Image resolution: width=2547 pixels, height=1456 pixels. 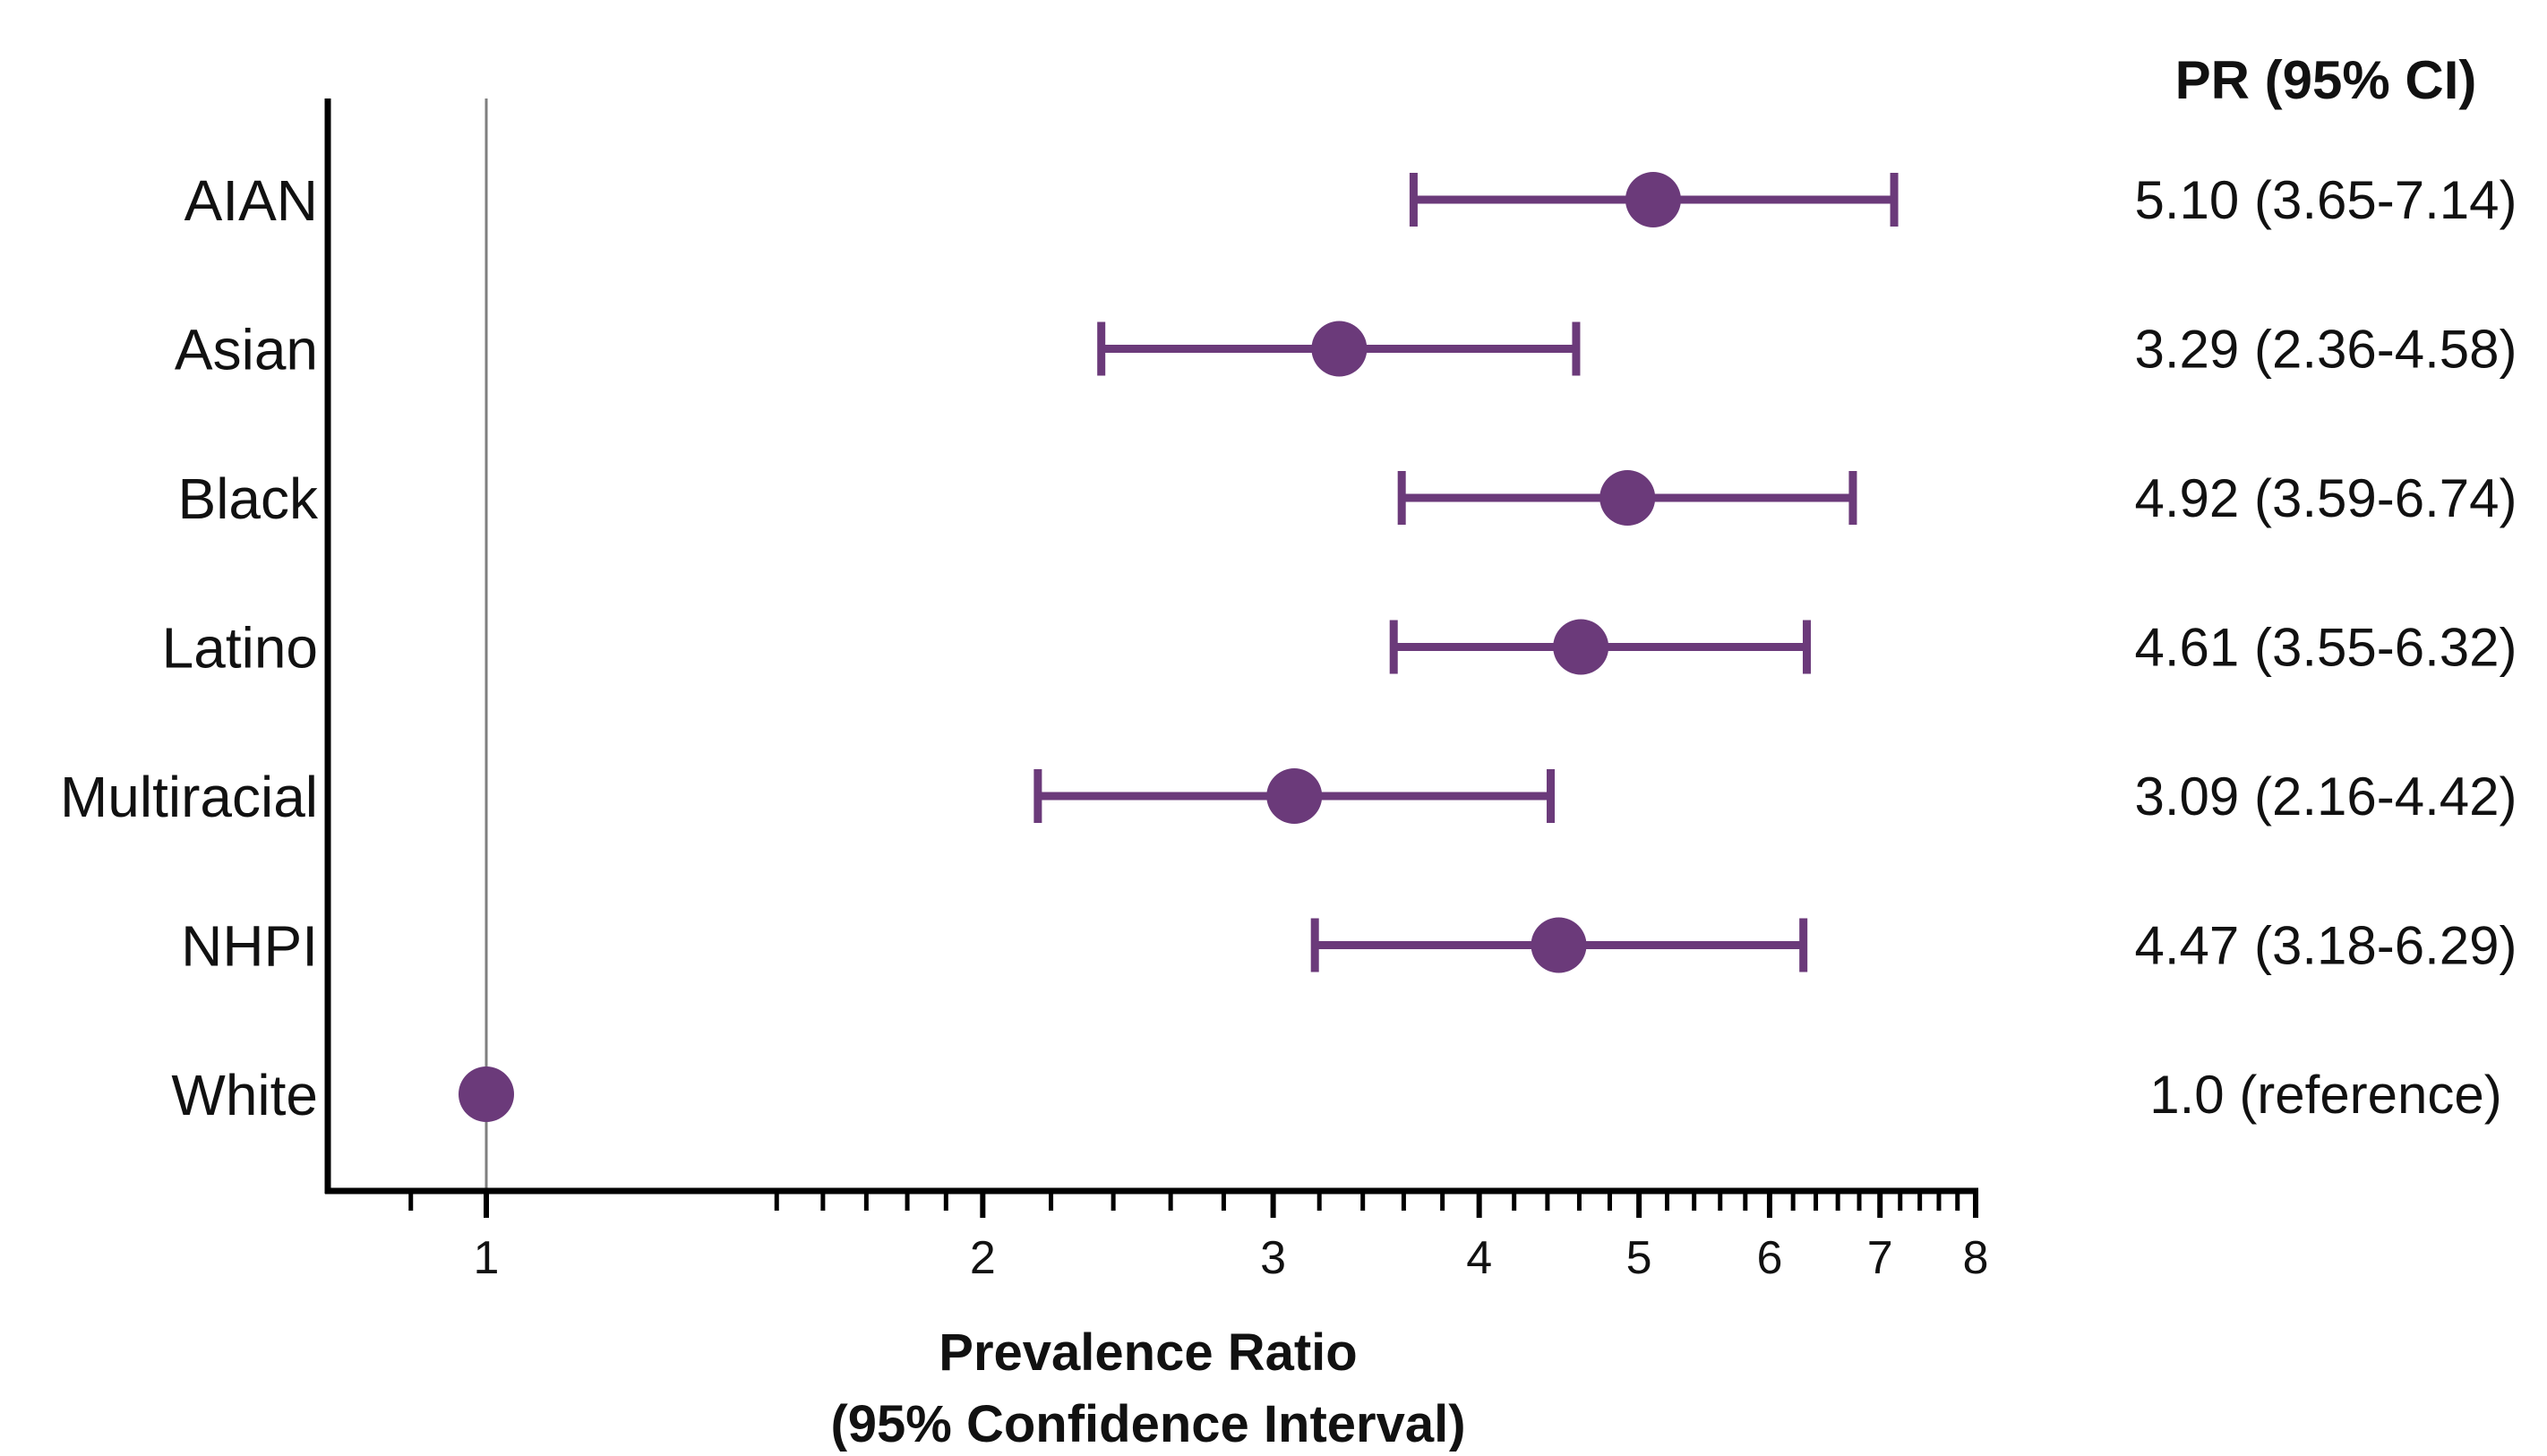 I want to click on estimate-text: 5.10 (3.65-7.14), so click(x=2326, y=200).